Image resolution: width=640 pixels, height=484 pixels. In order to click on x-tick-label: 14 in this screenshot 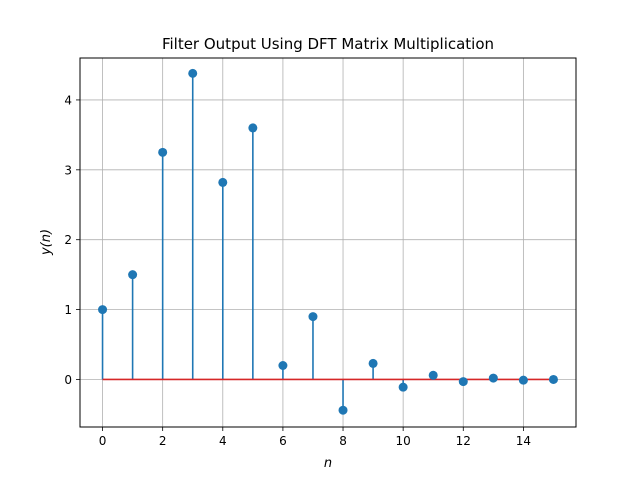, I will do `click(523, 441)`.